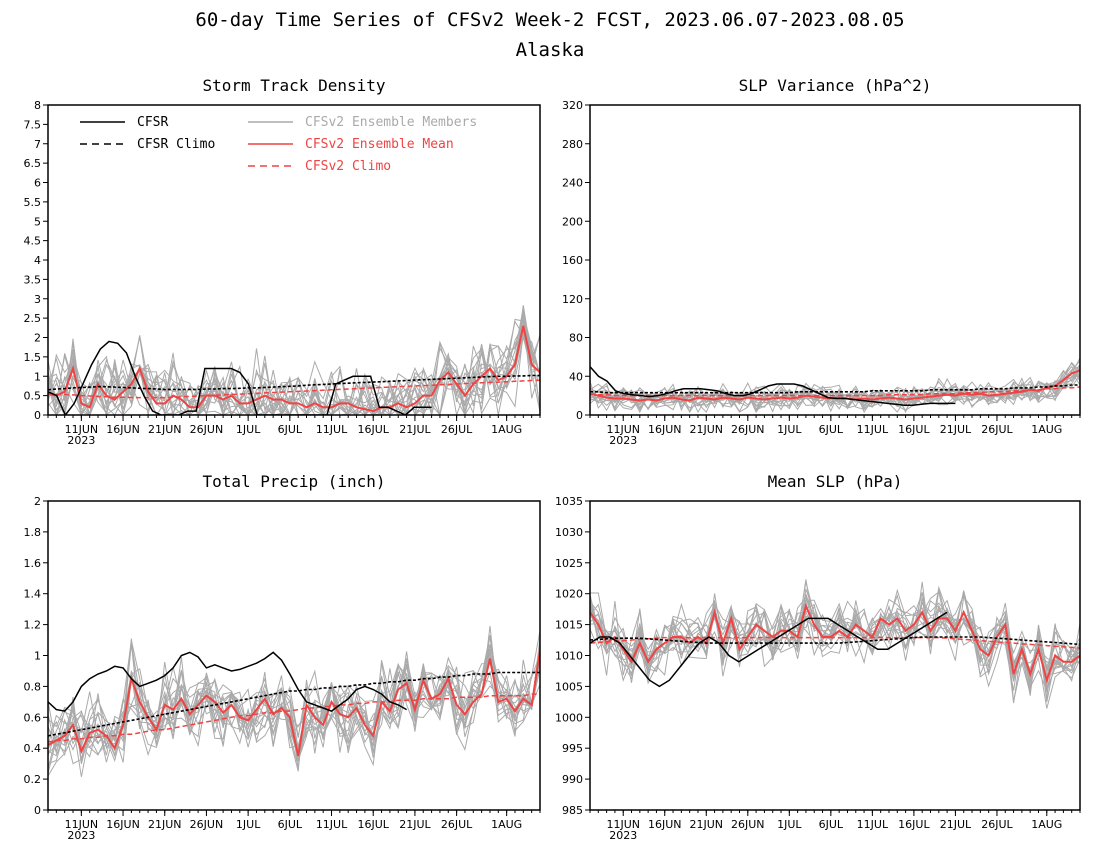 The height and width of the screenshot is (850, 1100). Describe the element at coordinates (152, 122) in the screenshot. I see `legend-label: CFSR` at that location.